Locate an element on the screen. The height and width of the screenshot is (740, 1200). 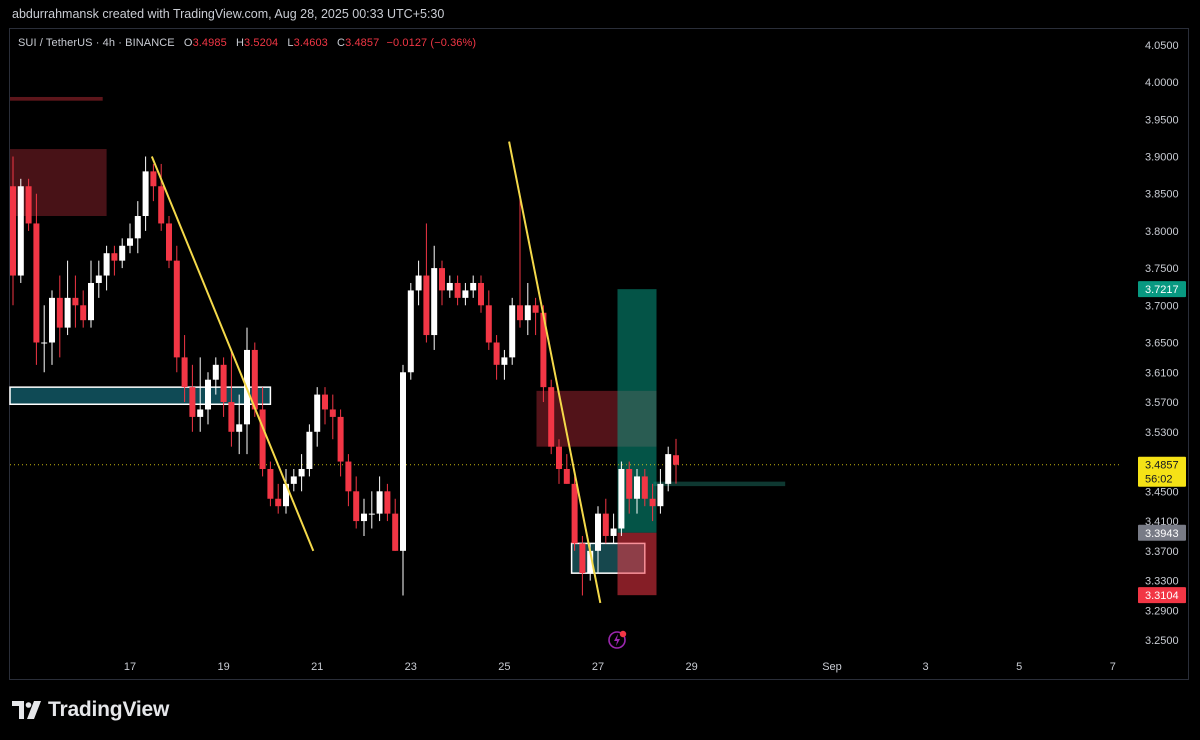
price-label-text: 3.3943 is located at coordinates (1162, 534).